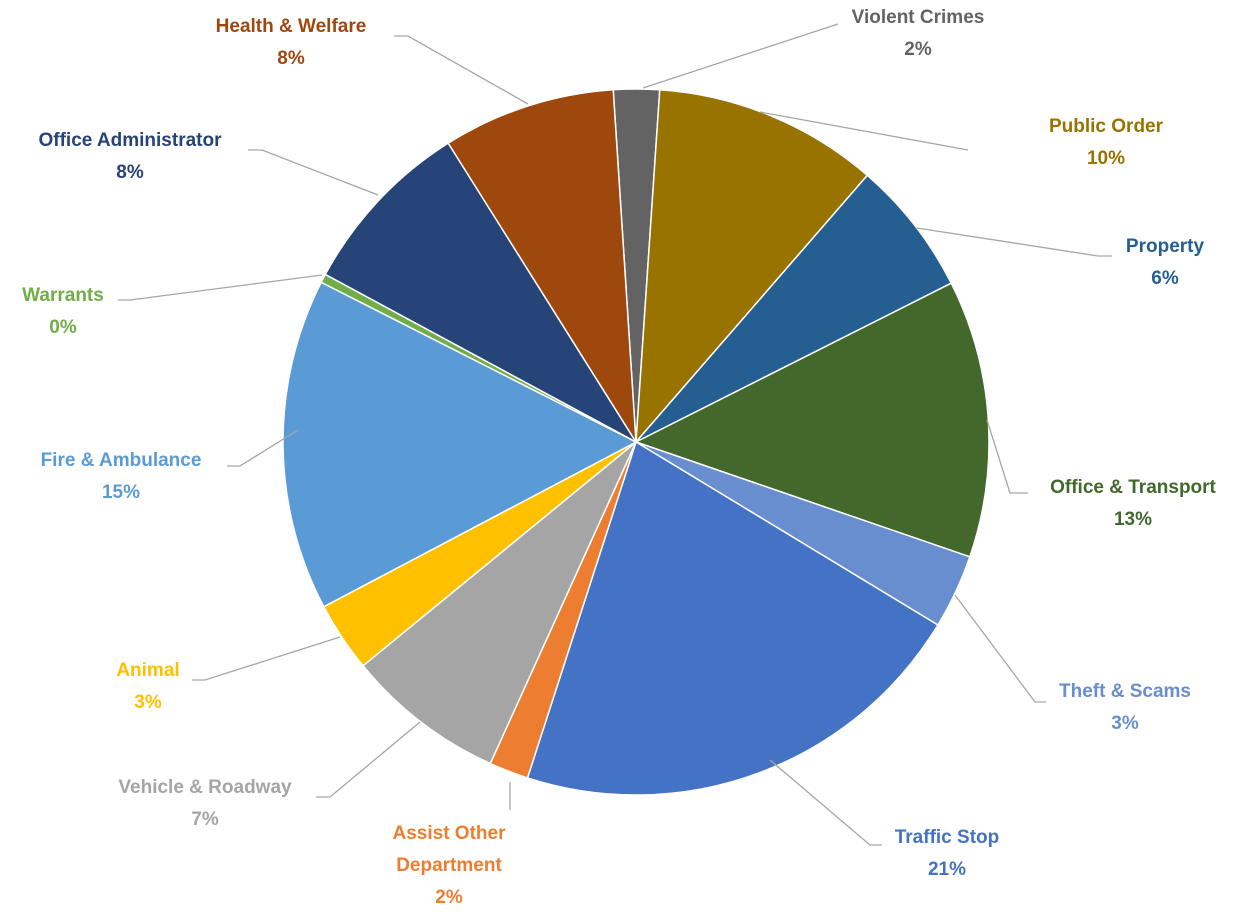 The width and height of the screenshot is (1242, 912). What do you see at coordinates (63, 327) in the screenshot?
I see `slice-value-label: 0%` at bounding box center [63, 327].